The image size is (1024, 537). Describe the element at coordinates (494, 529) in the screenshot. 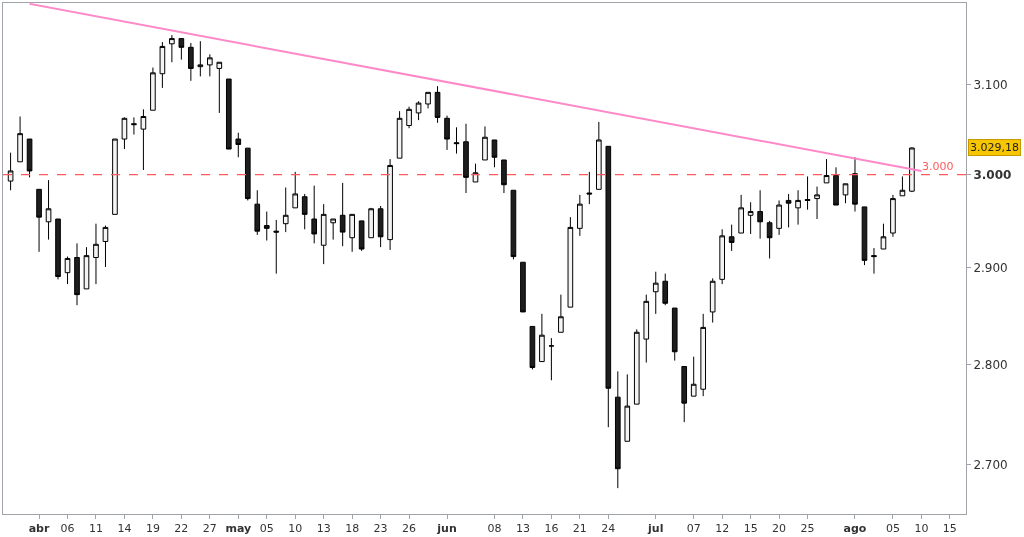

I see `x-tick-label: 08` at that location.